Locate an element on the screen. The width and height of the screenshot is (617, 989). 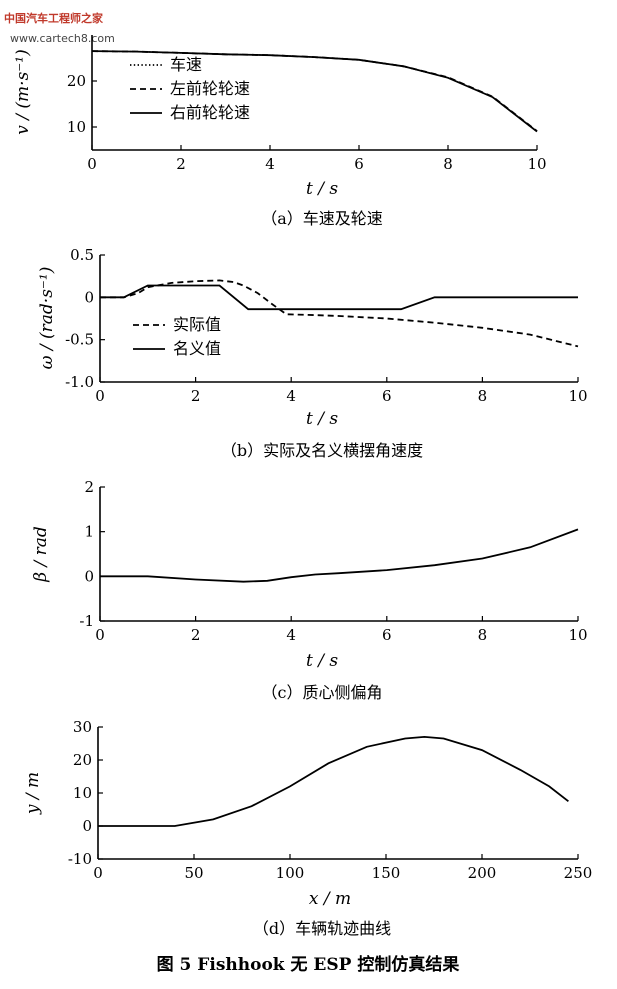
legend-entry: 车速 is located at coordinates (186, 64).